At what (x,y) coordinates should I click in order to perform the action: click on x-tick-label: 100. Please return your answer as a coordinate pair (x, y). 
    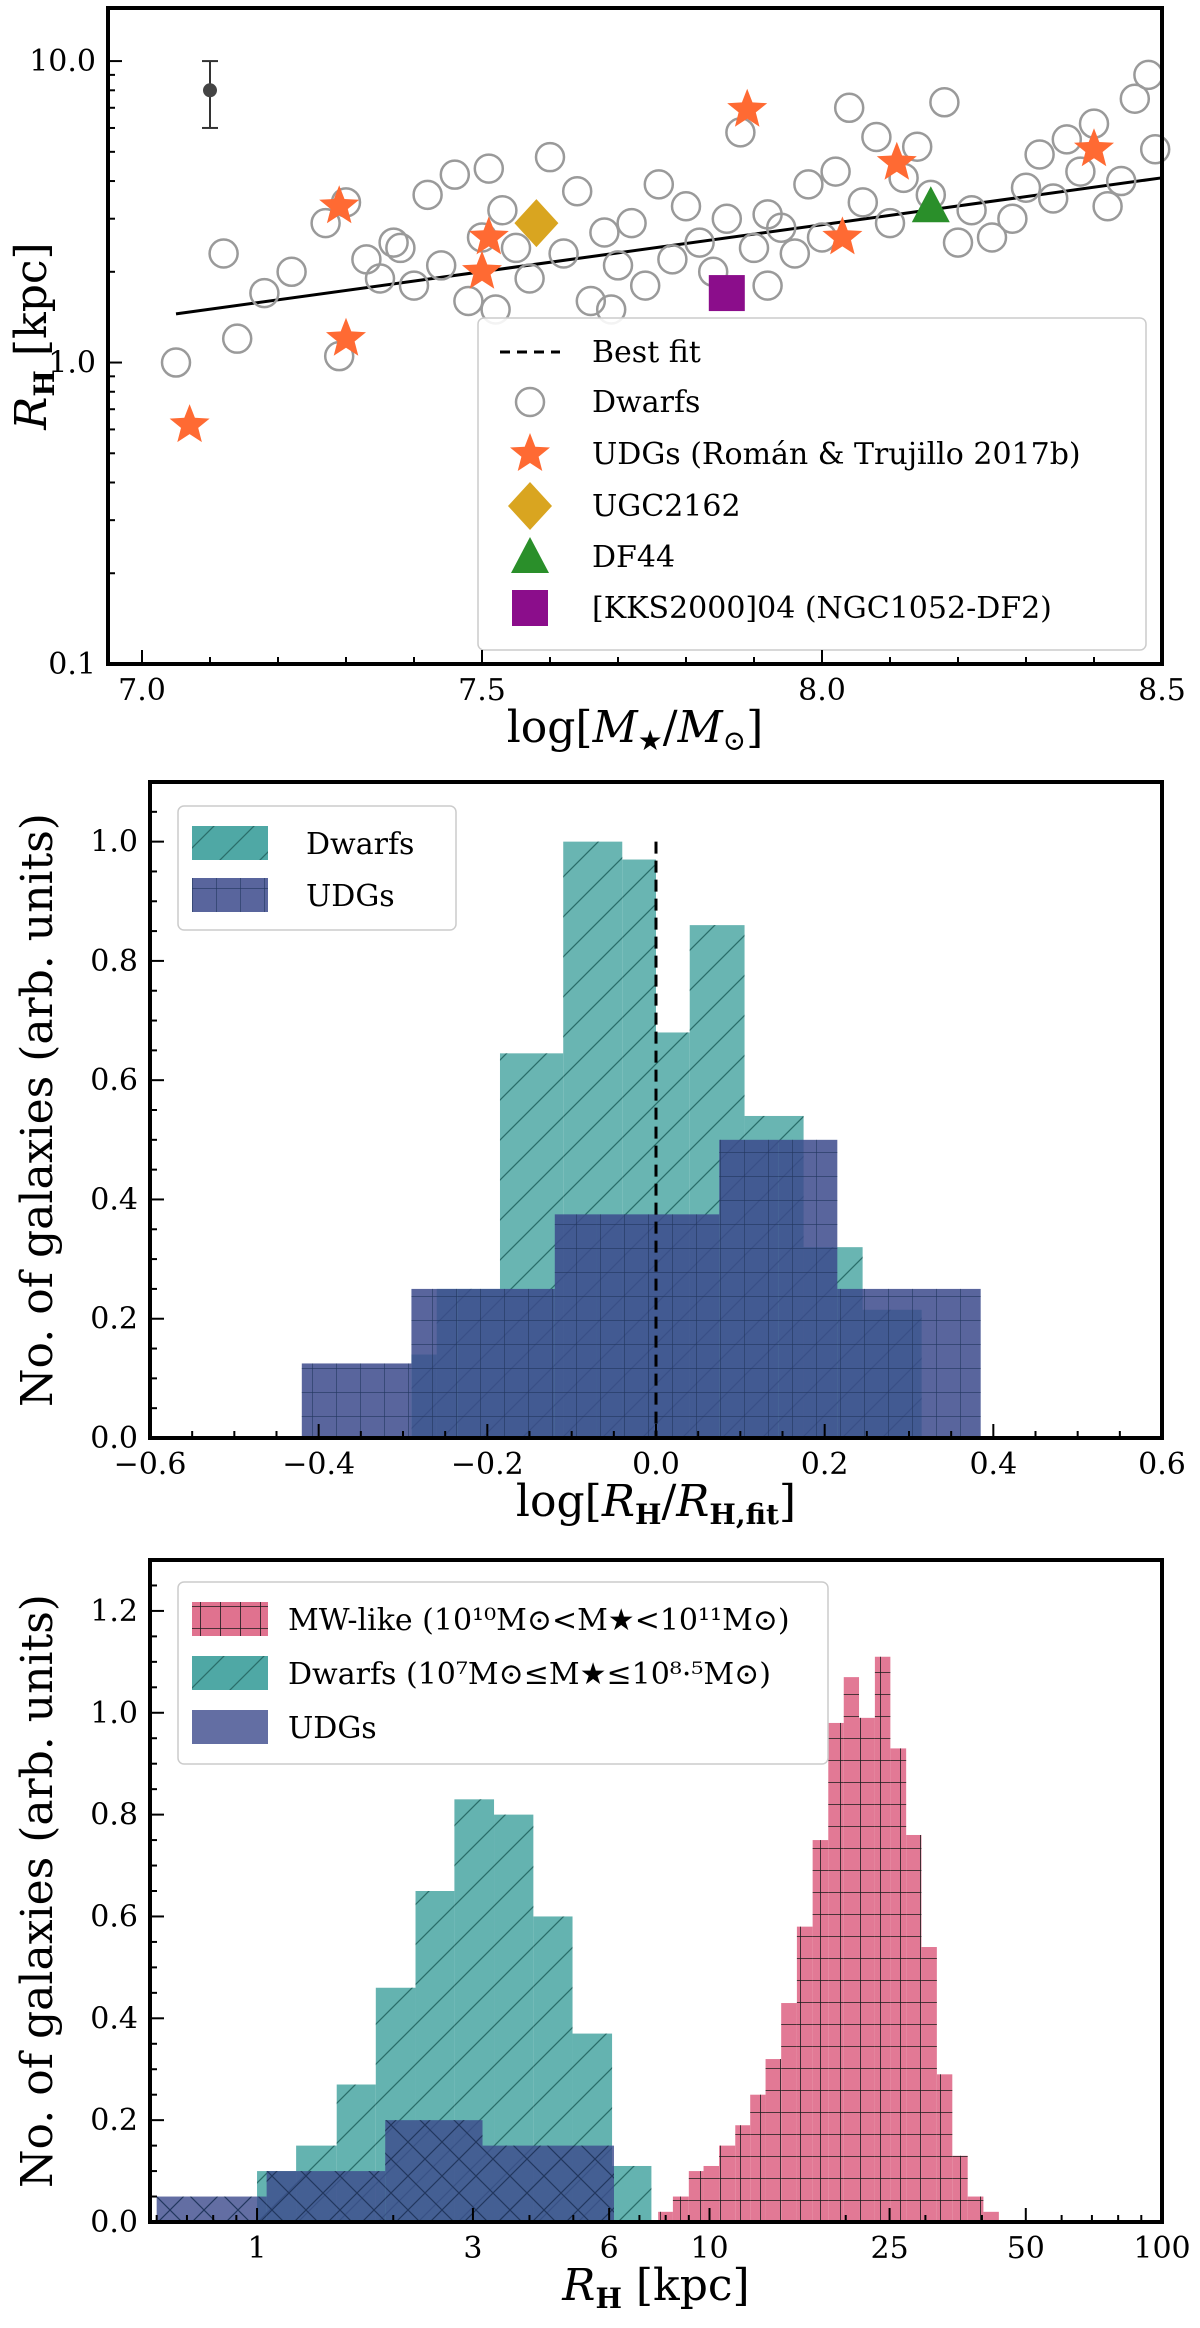
    Looking at the image, I should click on (1161, 2248).